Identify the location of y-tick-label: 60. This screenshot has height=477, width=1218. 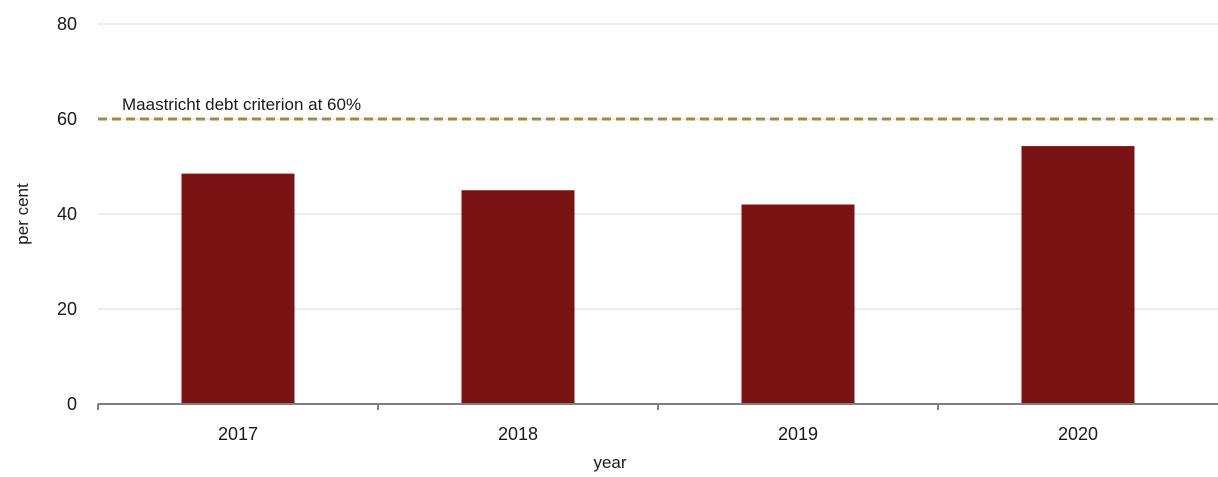
(67, 119).